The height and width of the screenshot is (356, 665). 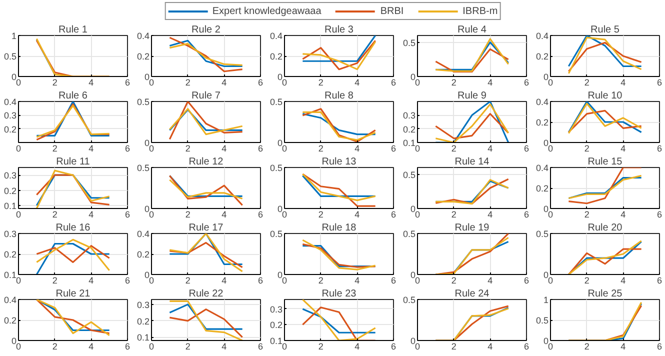 What do you see at coordinates (206, 162) in the screenshot?
I see `chart-title: Rule 12` at bounding box center [206, 162].